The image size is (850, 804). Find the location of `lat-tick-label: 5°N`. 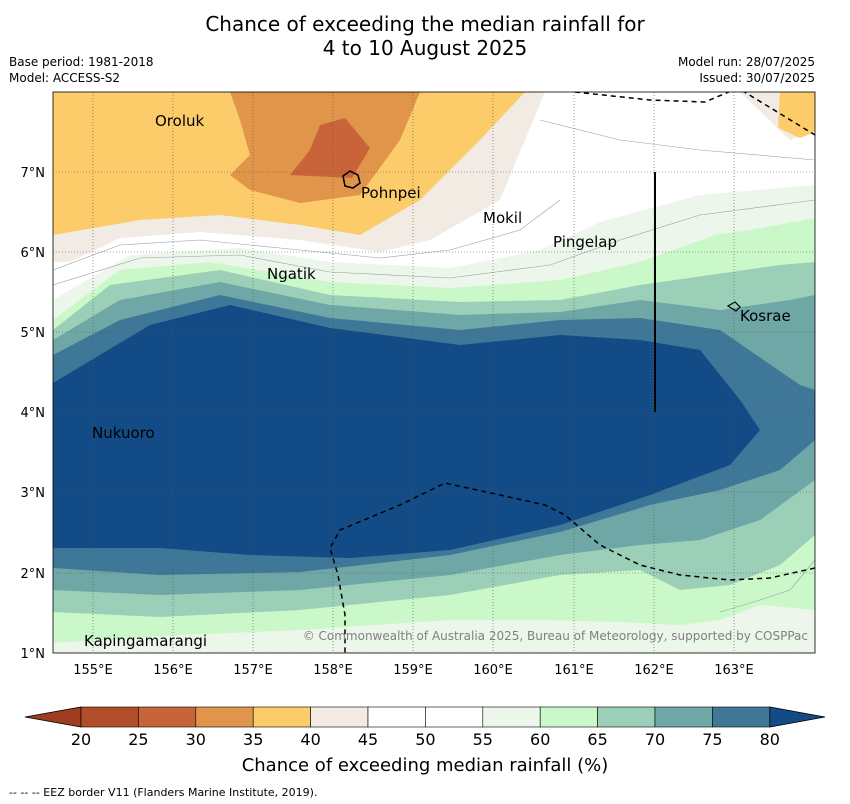

lat-tick-label: 5°N is located at coordinates (33, 333).